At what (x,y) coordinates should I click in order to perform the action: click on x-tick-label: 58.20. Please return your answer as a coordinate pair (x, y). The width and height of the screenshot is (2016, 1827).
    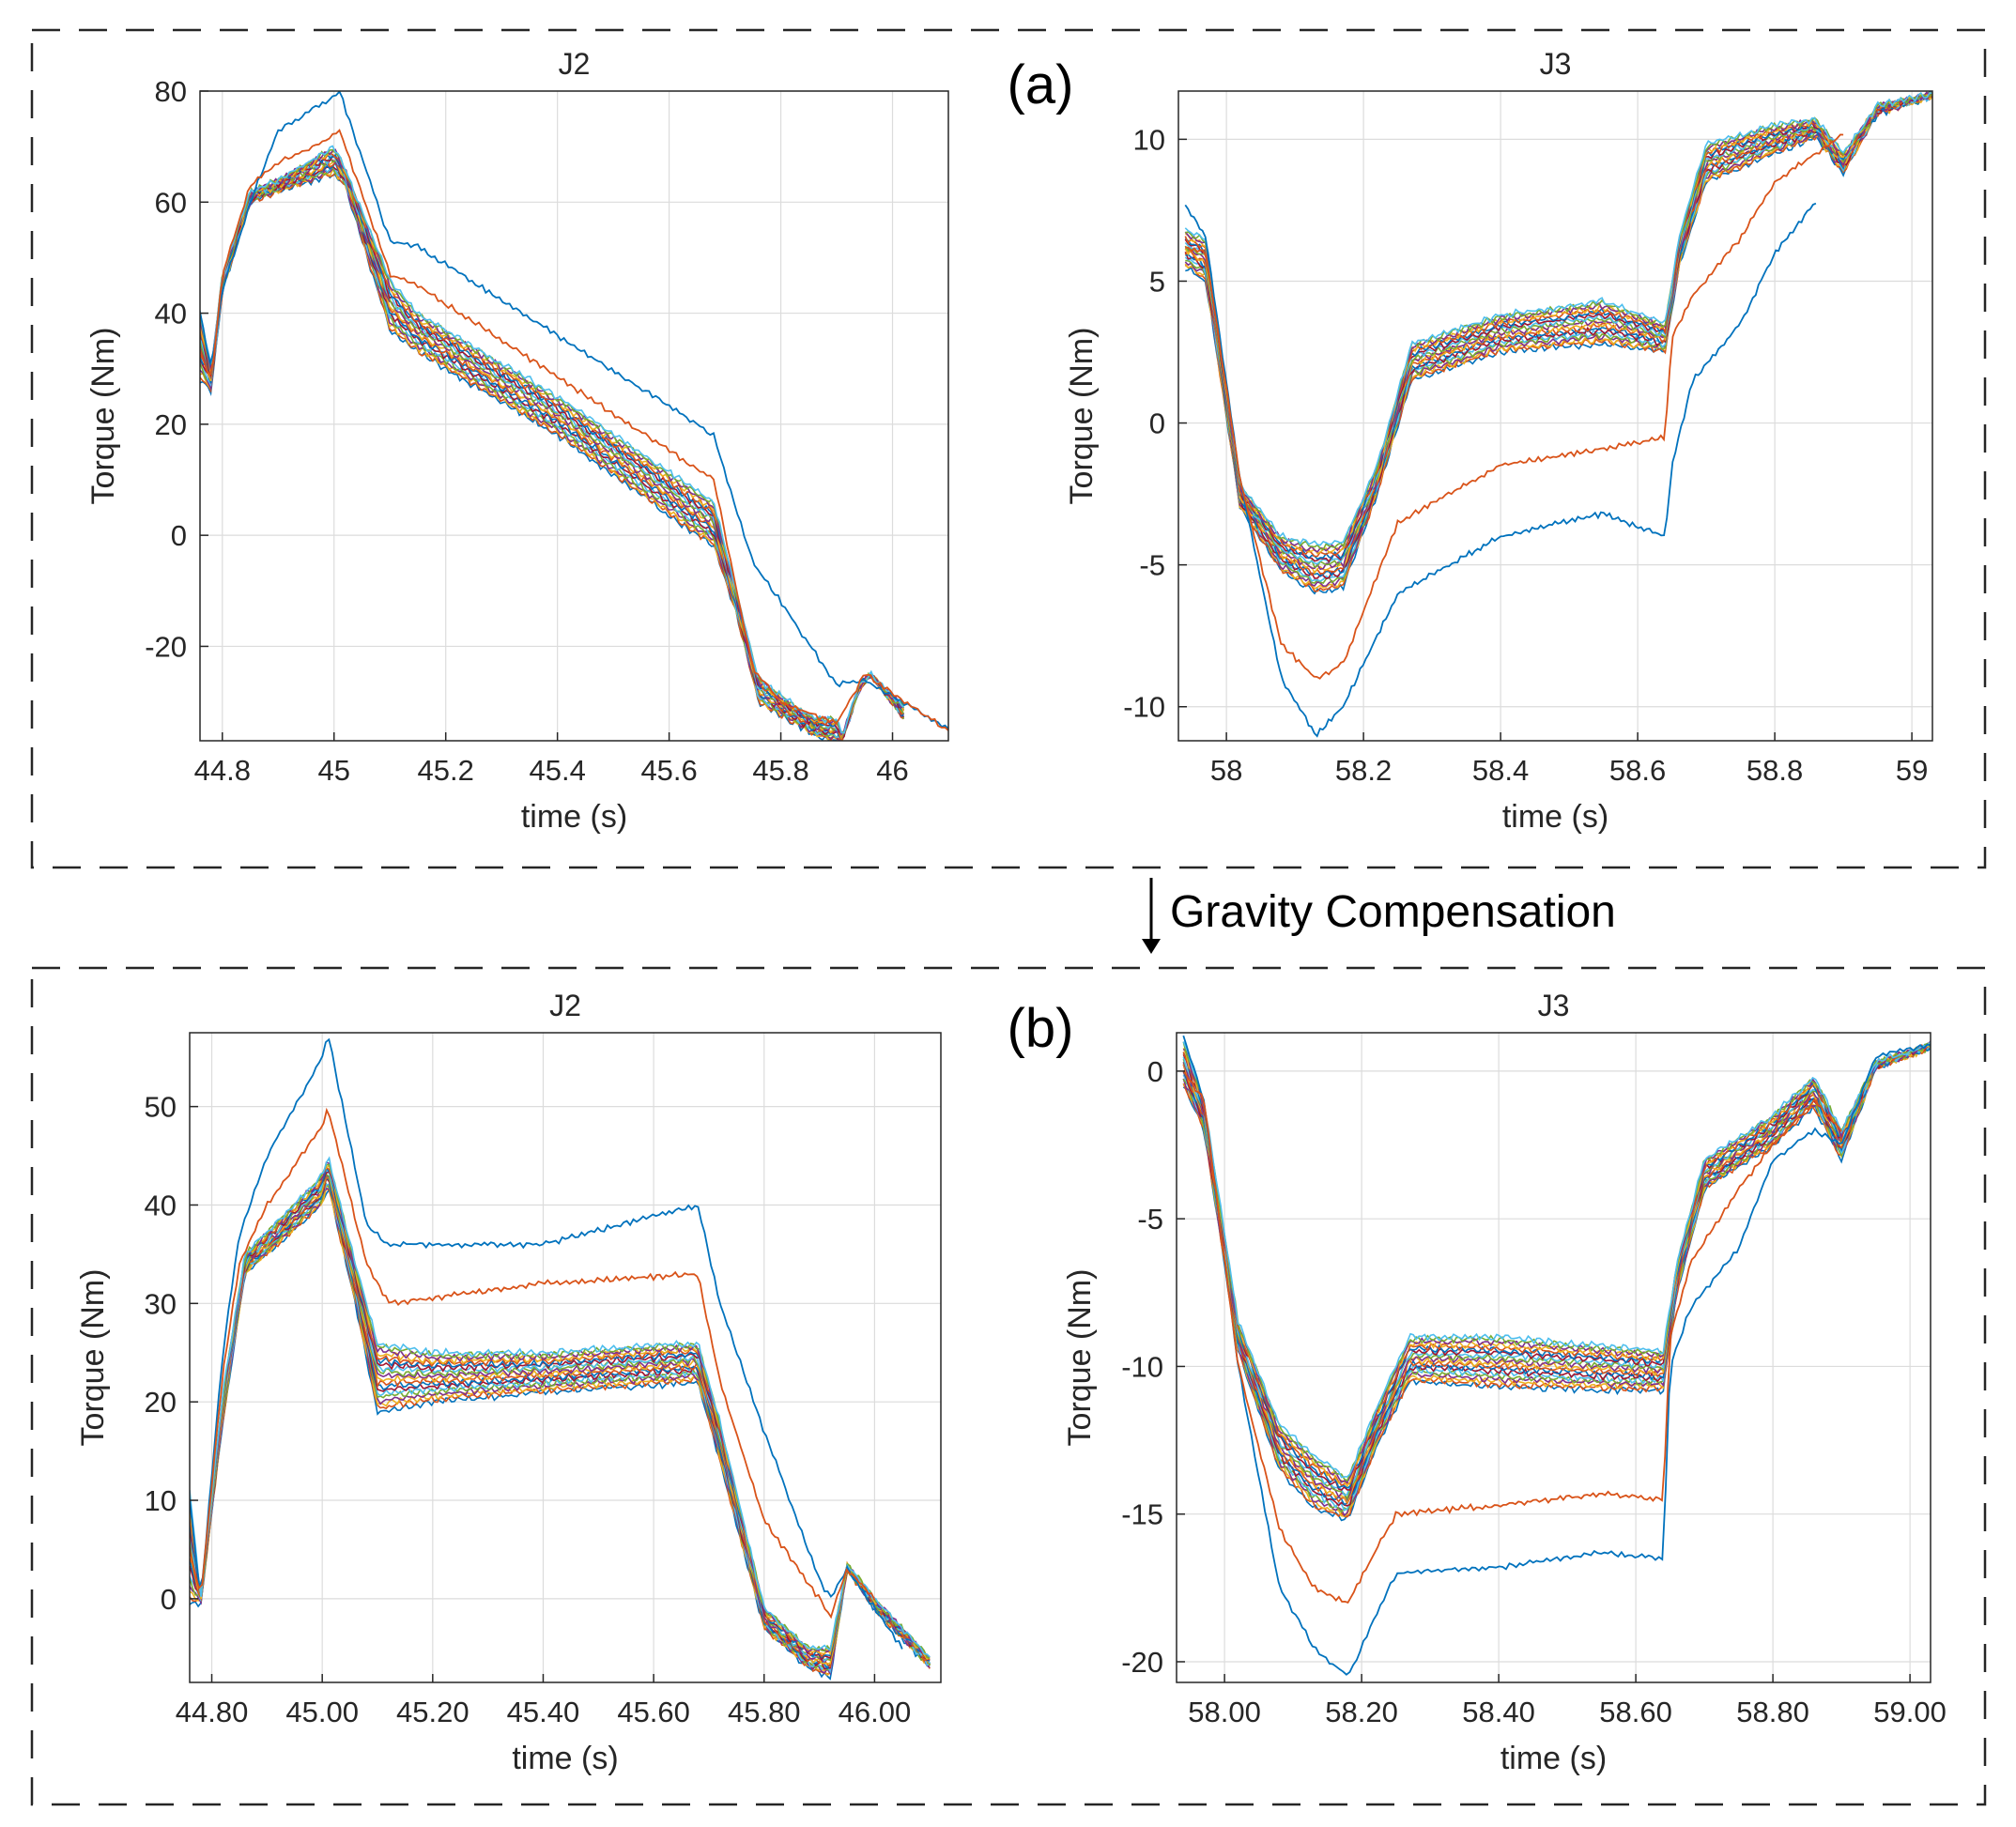
    Looking at the image, I should click on (1362, 1712).